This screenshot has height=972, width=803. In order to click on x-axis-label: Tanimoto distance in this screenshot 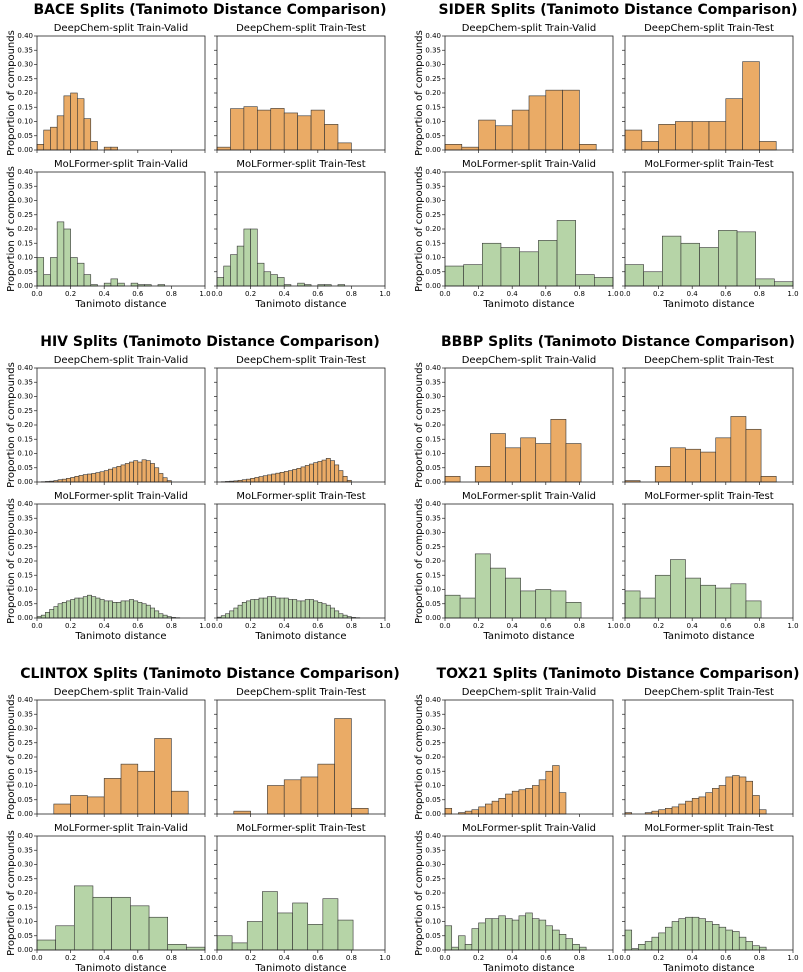, I will do `click(528, 304)`.